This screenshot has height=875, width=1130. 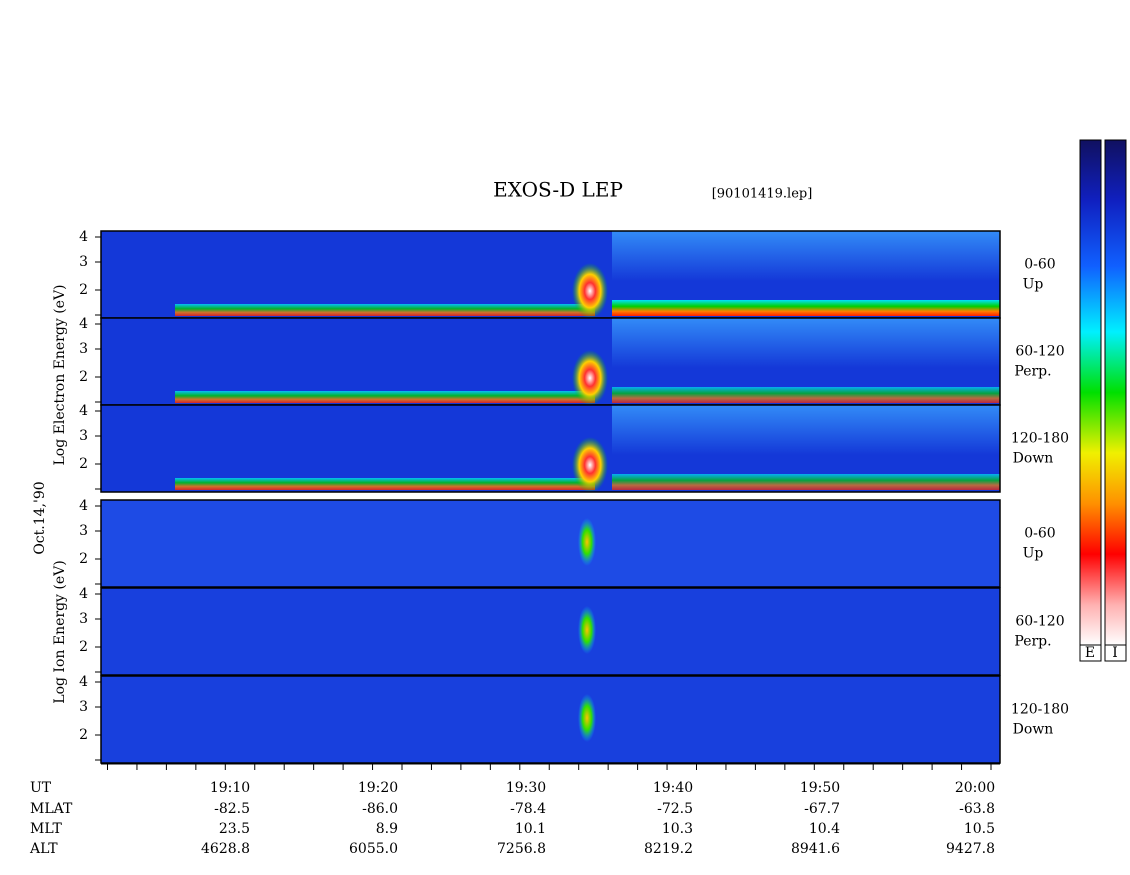 What do you see at coordinates (975, 788) in the screenshot?
I see `ephemeris-value: 20:00` at bounding box center [975, 788].